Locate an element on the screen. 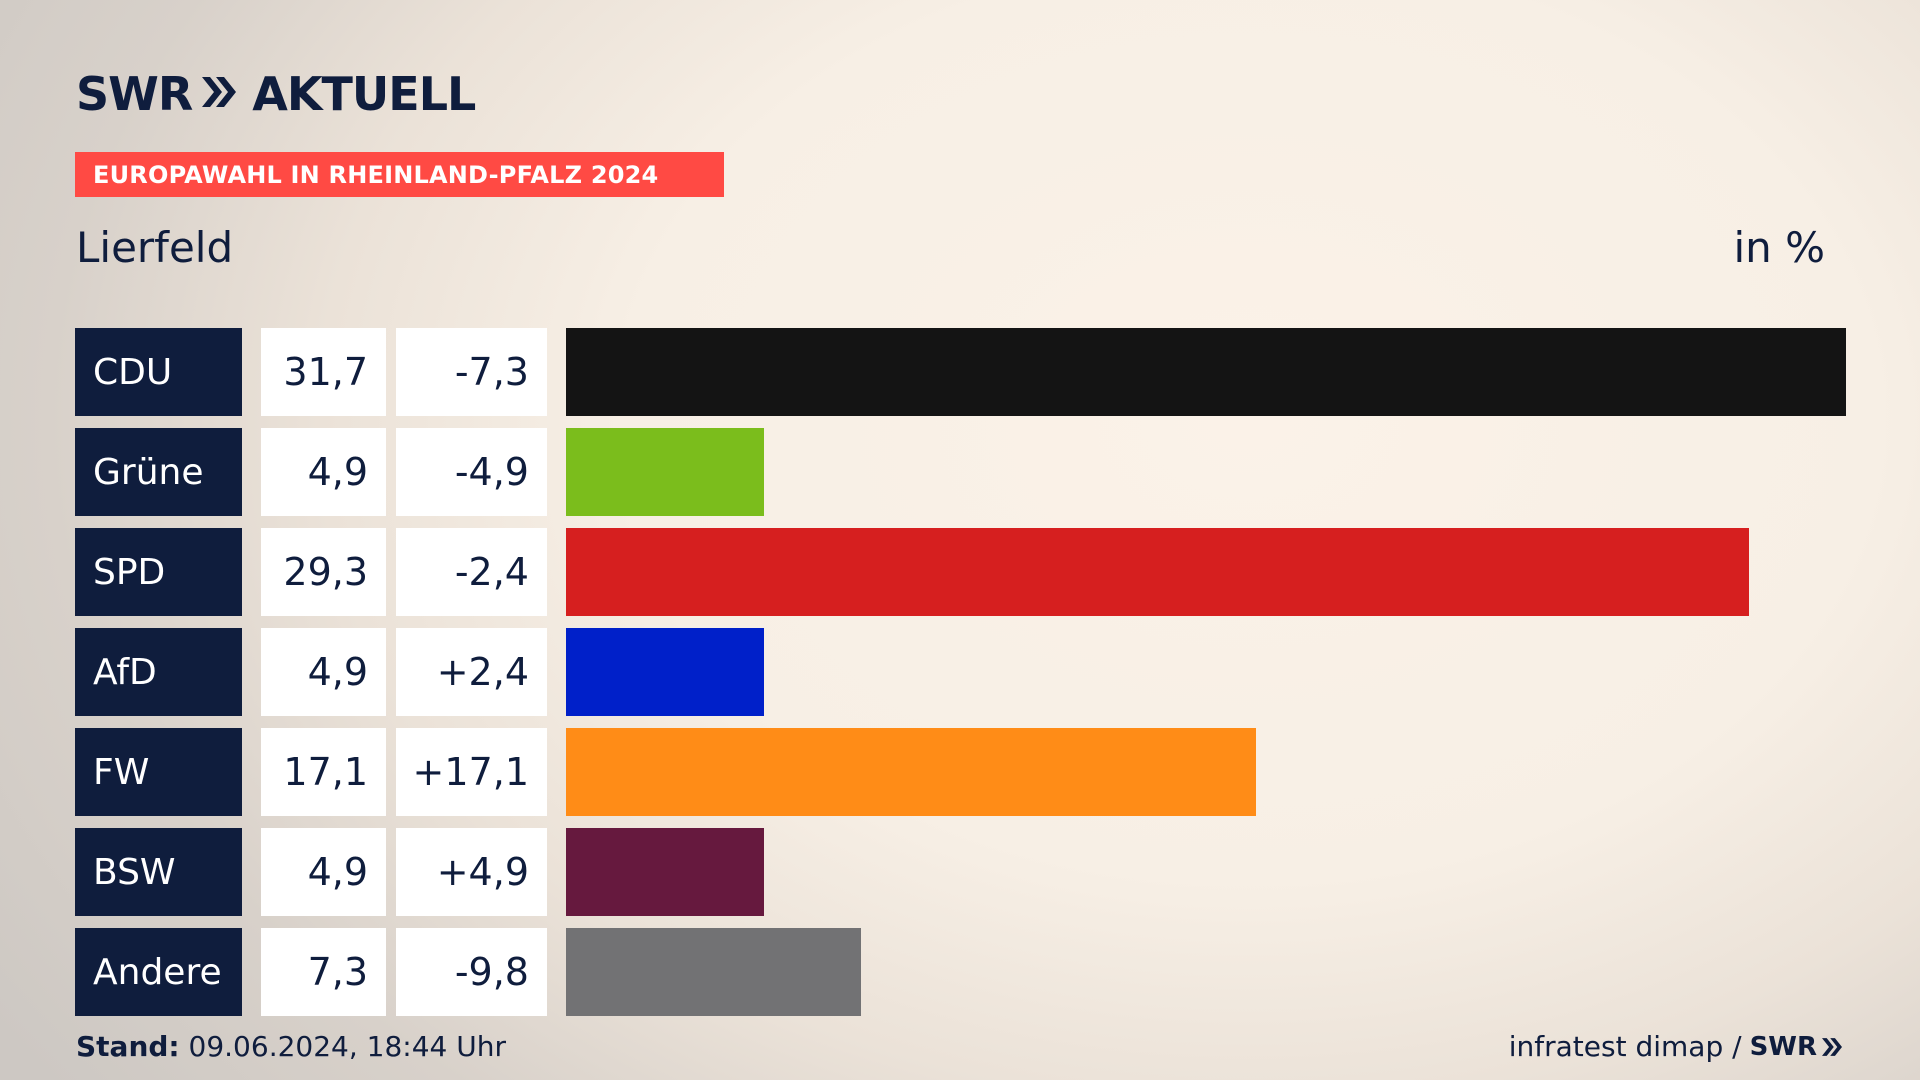 Image resolution: width=1920 pixels, height=1080 pixels. timestamp: Stand: 09.06.2024, 18:44 Uhr is located at coordinates (291, 1047).